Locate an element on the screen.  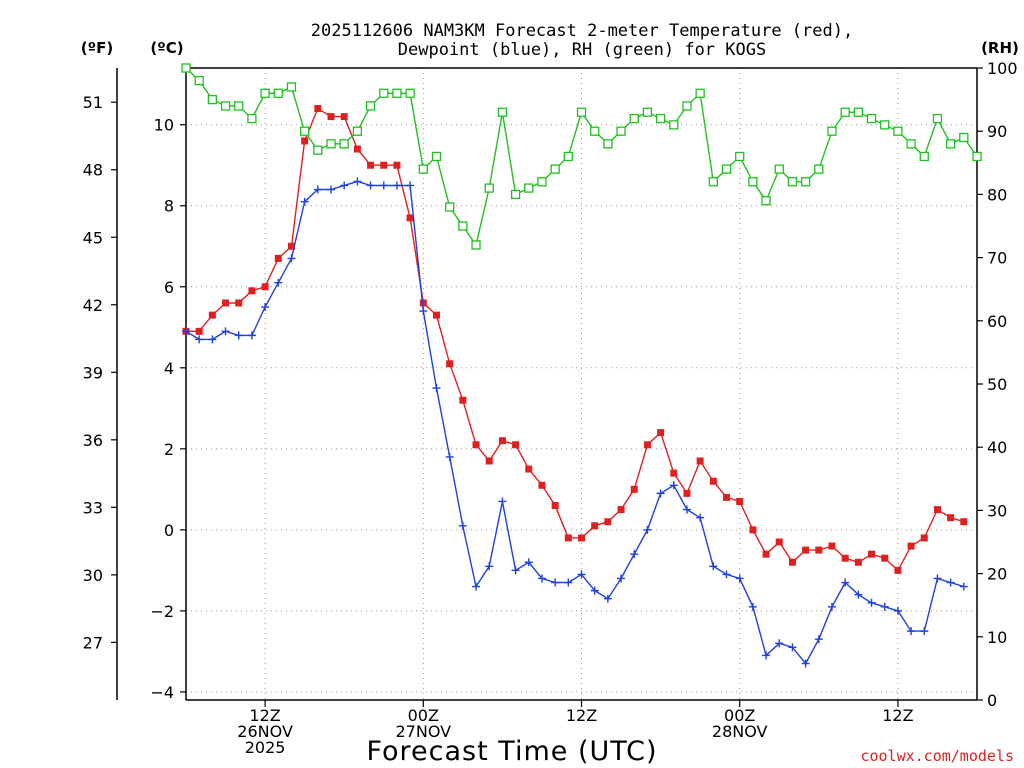
fahrenheit-tick-label: 48 is located at coordinates (93, 170).